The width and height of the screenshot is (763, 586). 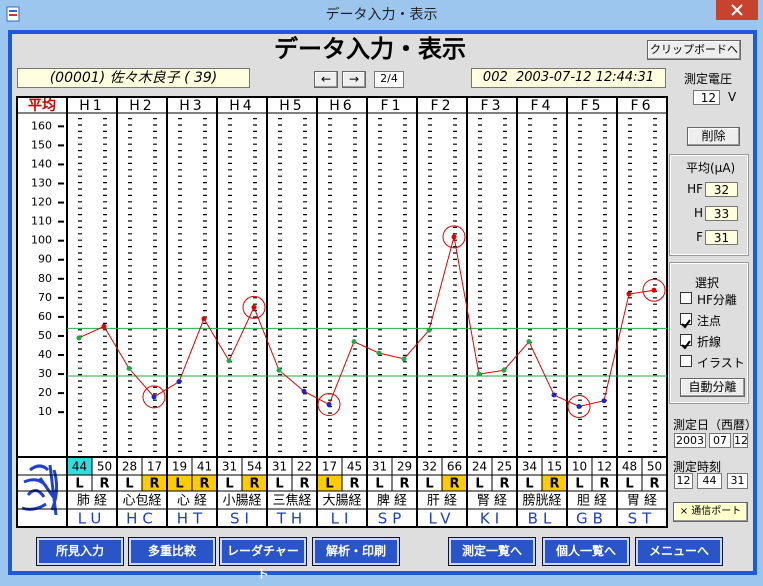 I want to click on reading: 28, so click(x=129, y=467).